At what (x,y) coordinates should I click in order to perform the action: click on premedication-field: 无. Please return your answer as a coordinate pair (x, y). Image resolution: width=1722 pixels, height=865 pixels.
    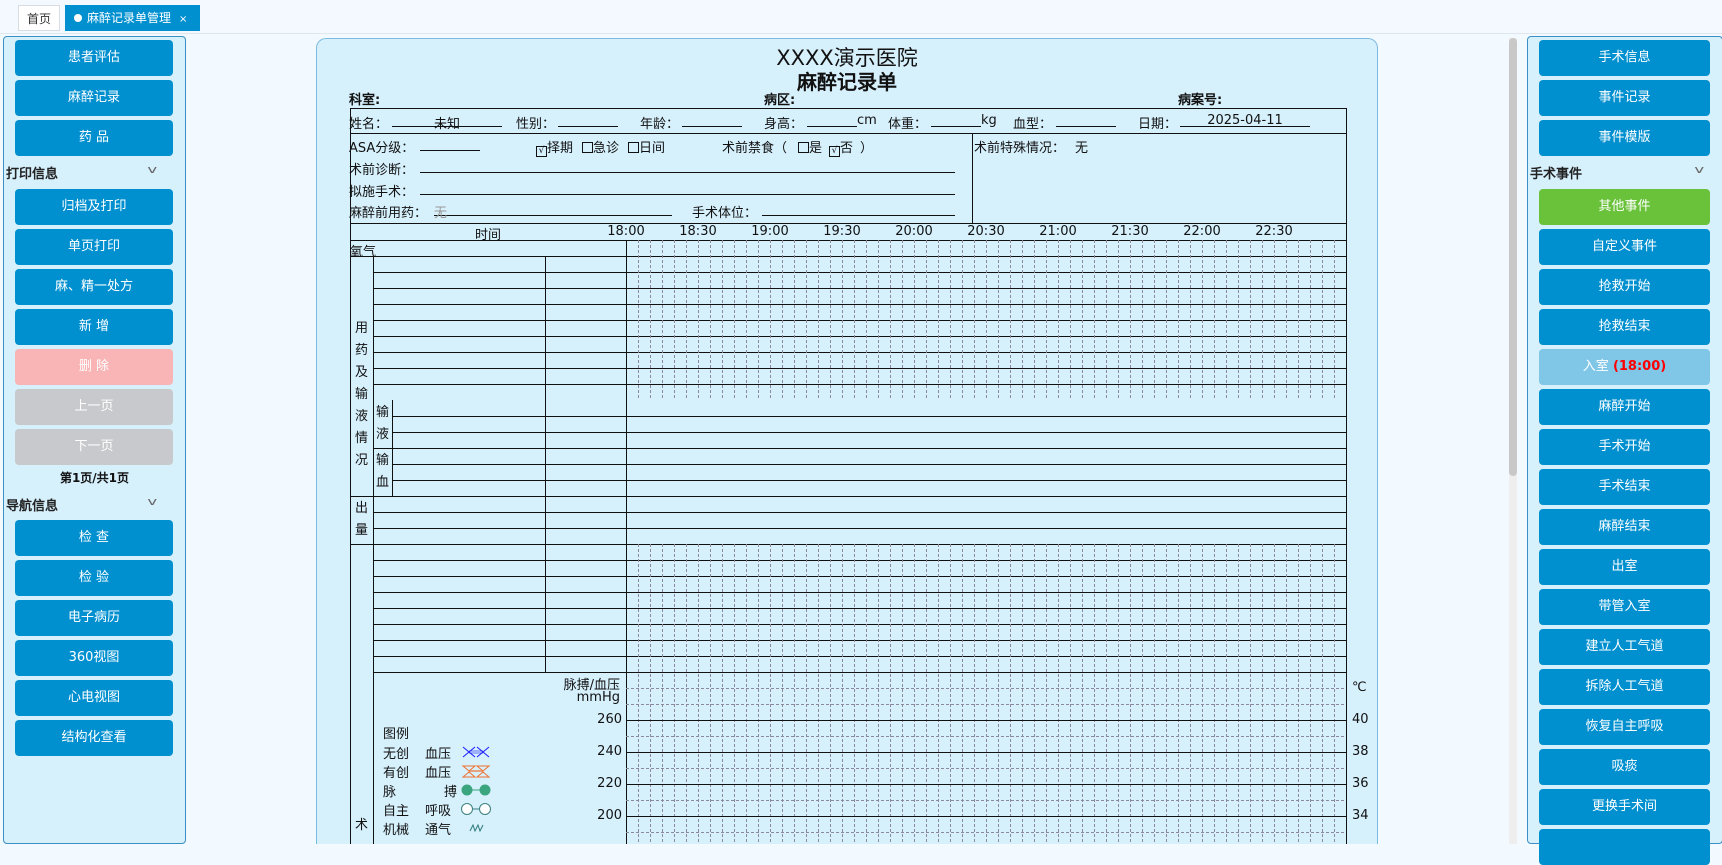
    Looking at the image, I should click on (553, 211).